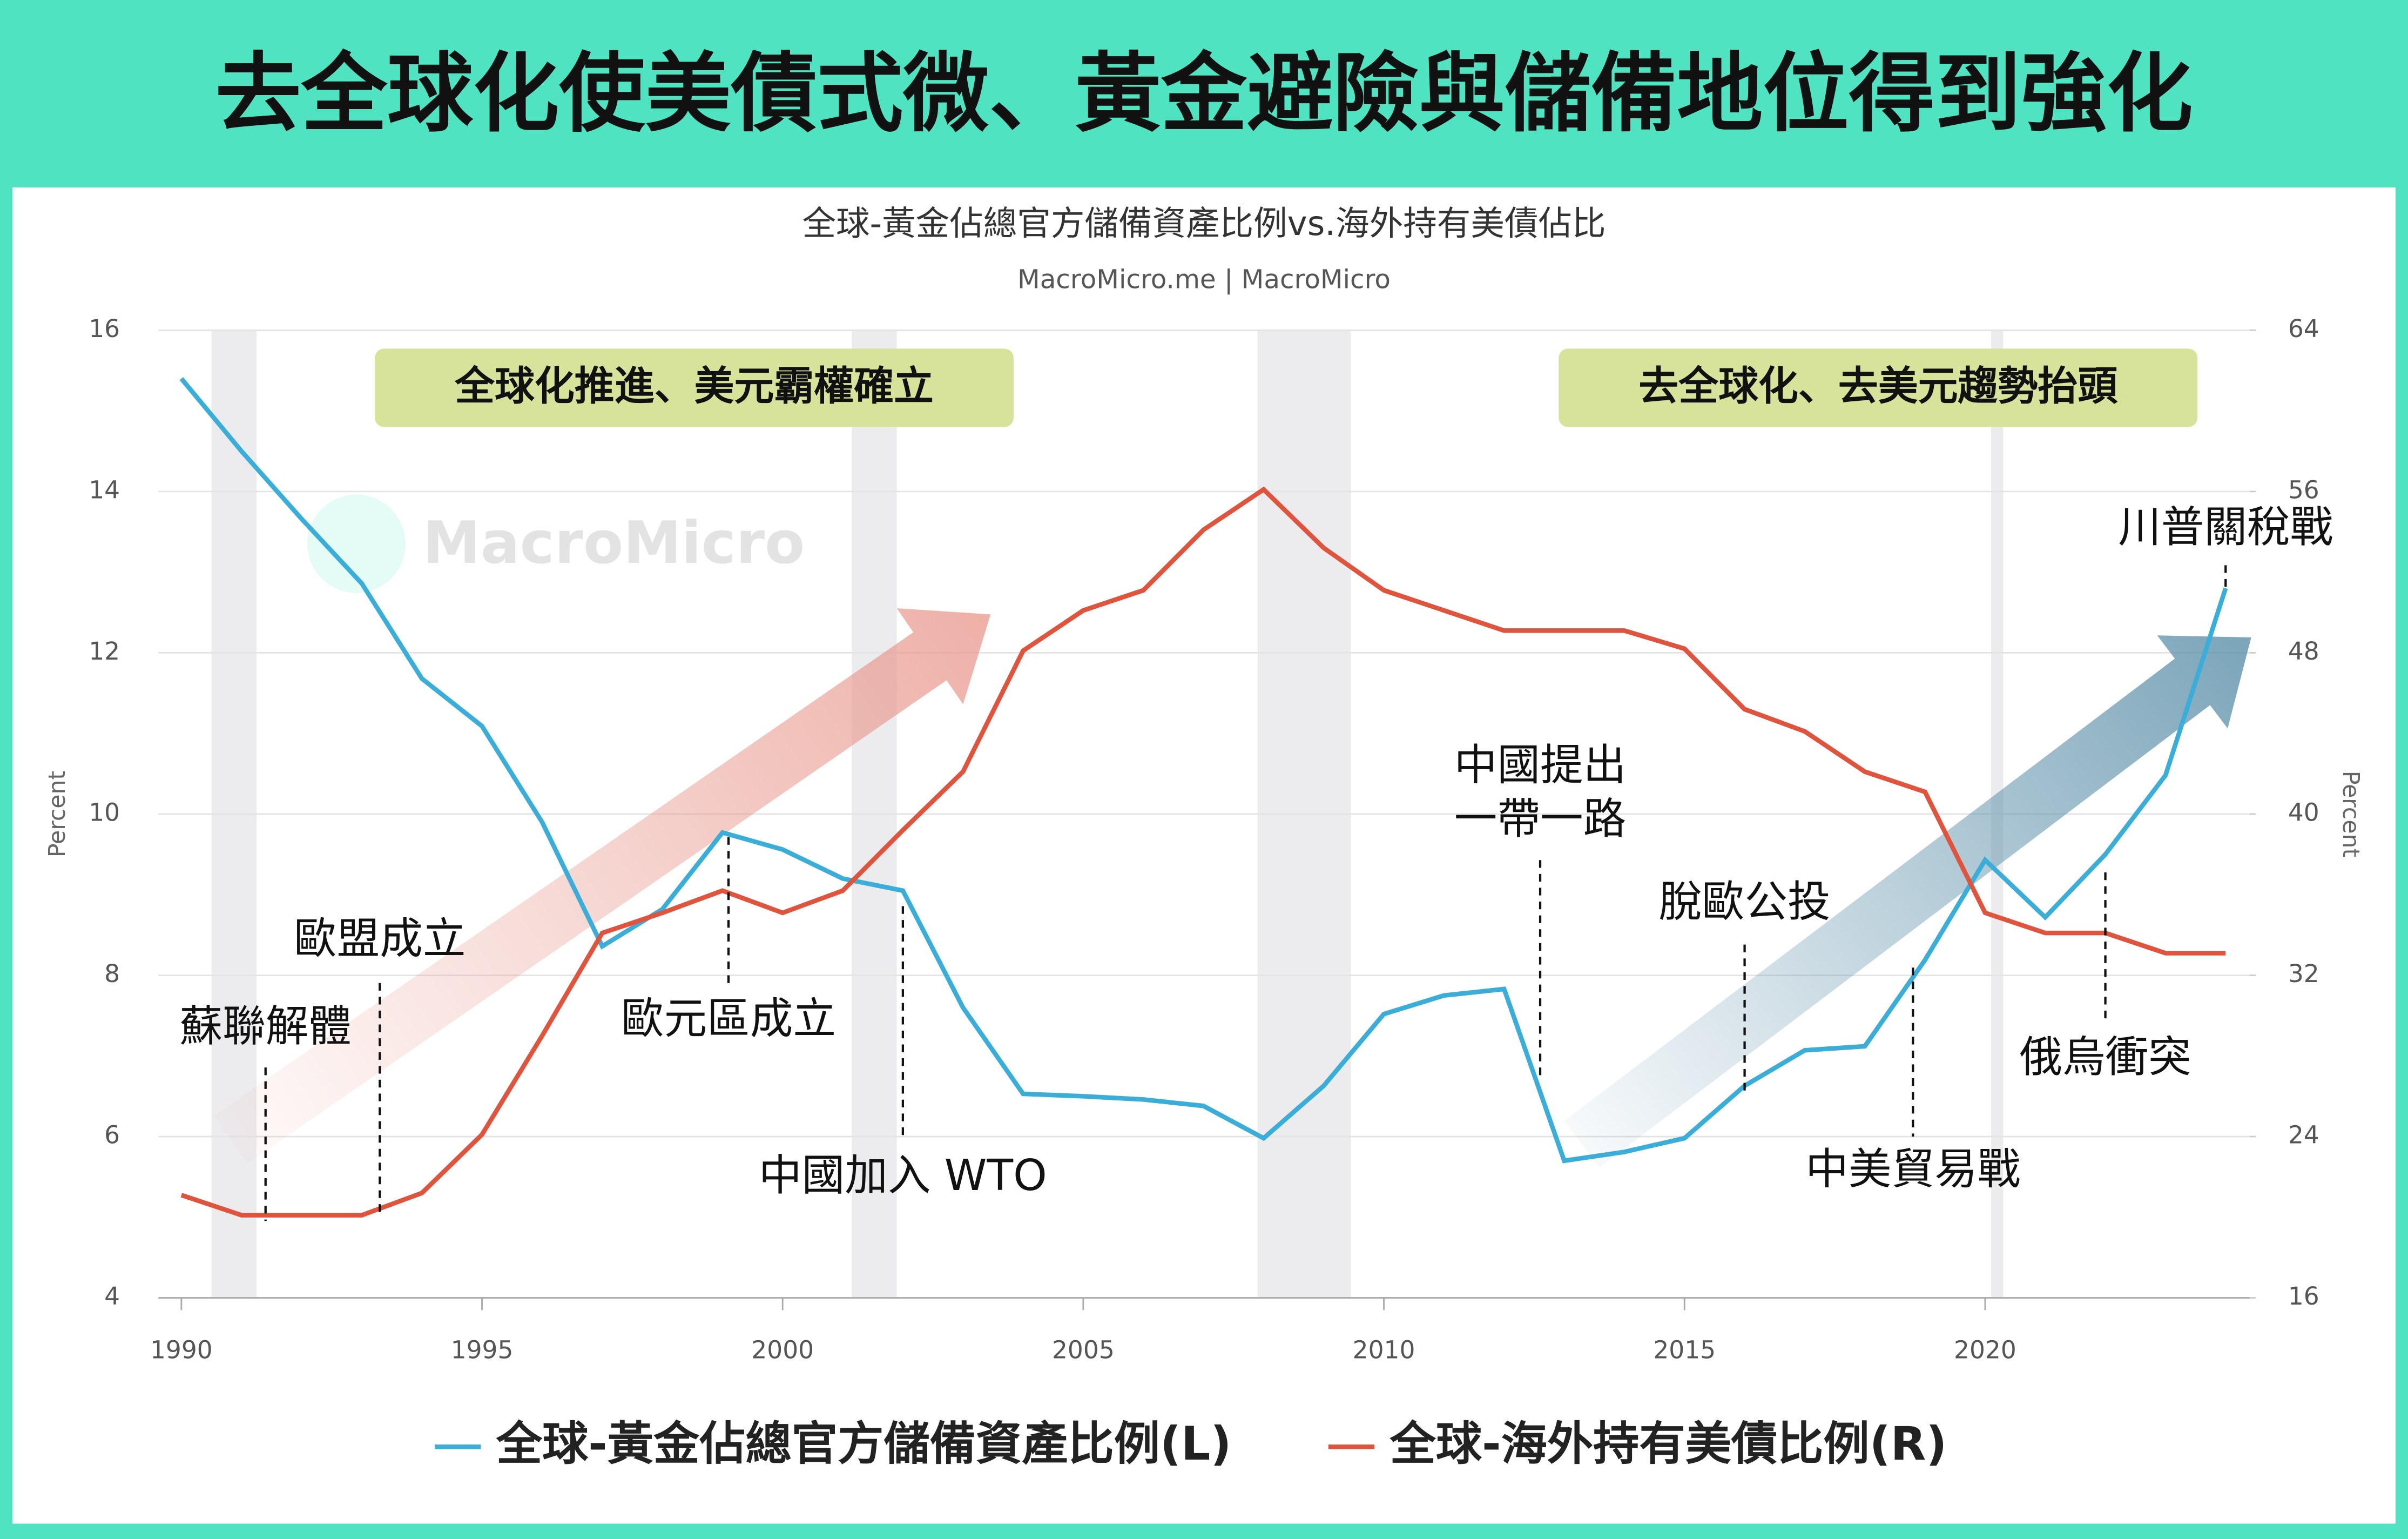 The width and height of the screenshot is (2408, 1539). What do you see at coordinates (613, 543) in the screenshot?
I see `watermark: MacroMicro` at bounding box center [613, 543].